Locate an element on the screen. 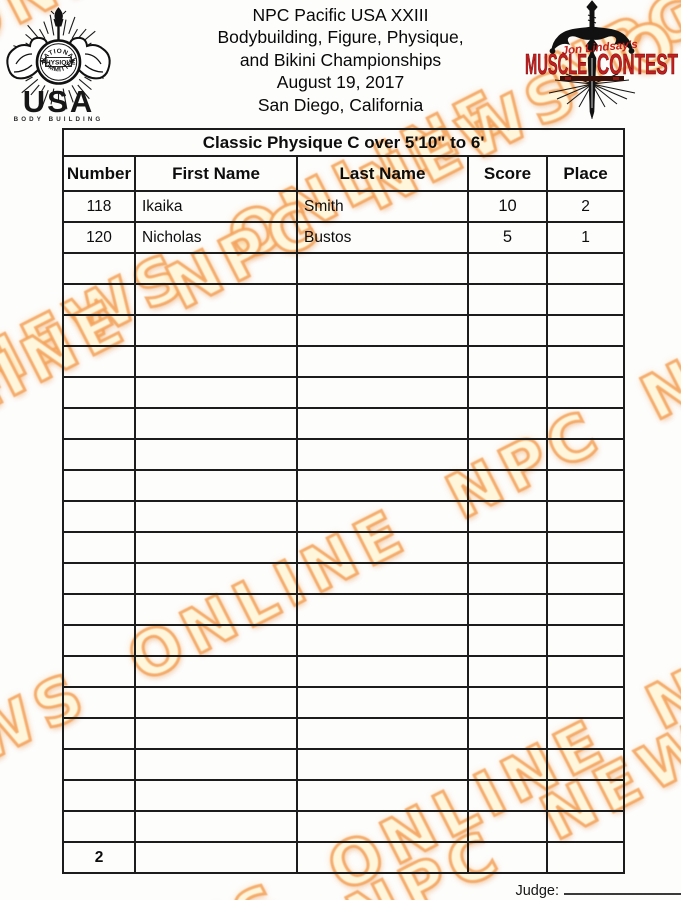  cell-first-name: Nicholas is located at coordinates (216, 237).